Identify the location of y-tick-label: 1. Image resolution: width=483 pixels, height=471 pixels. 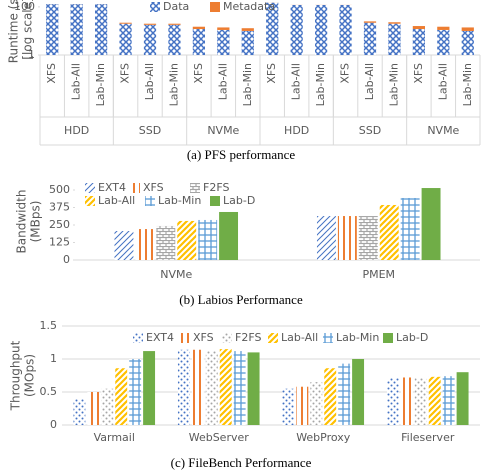
(53, 358).